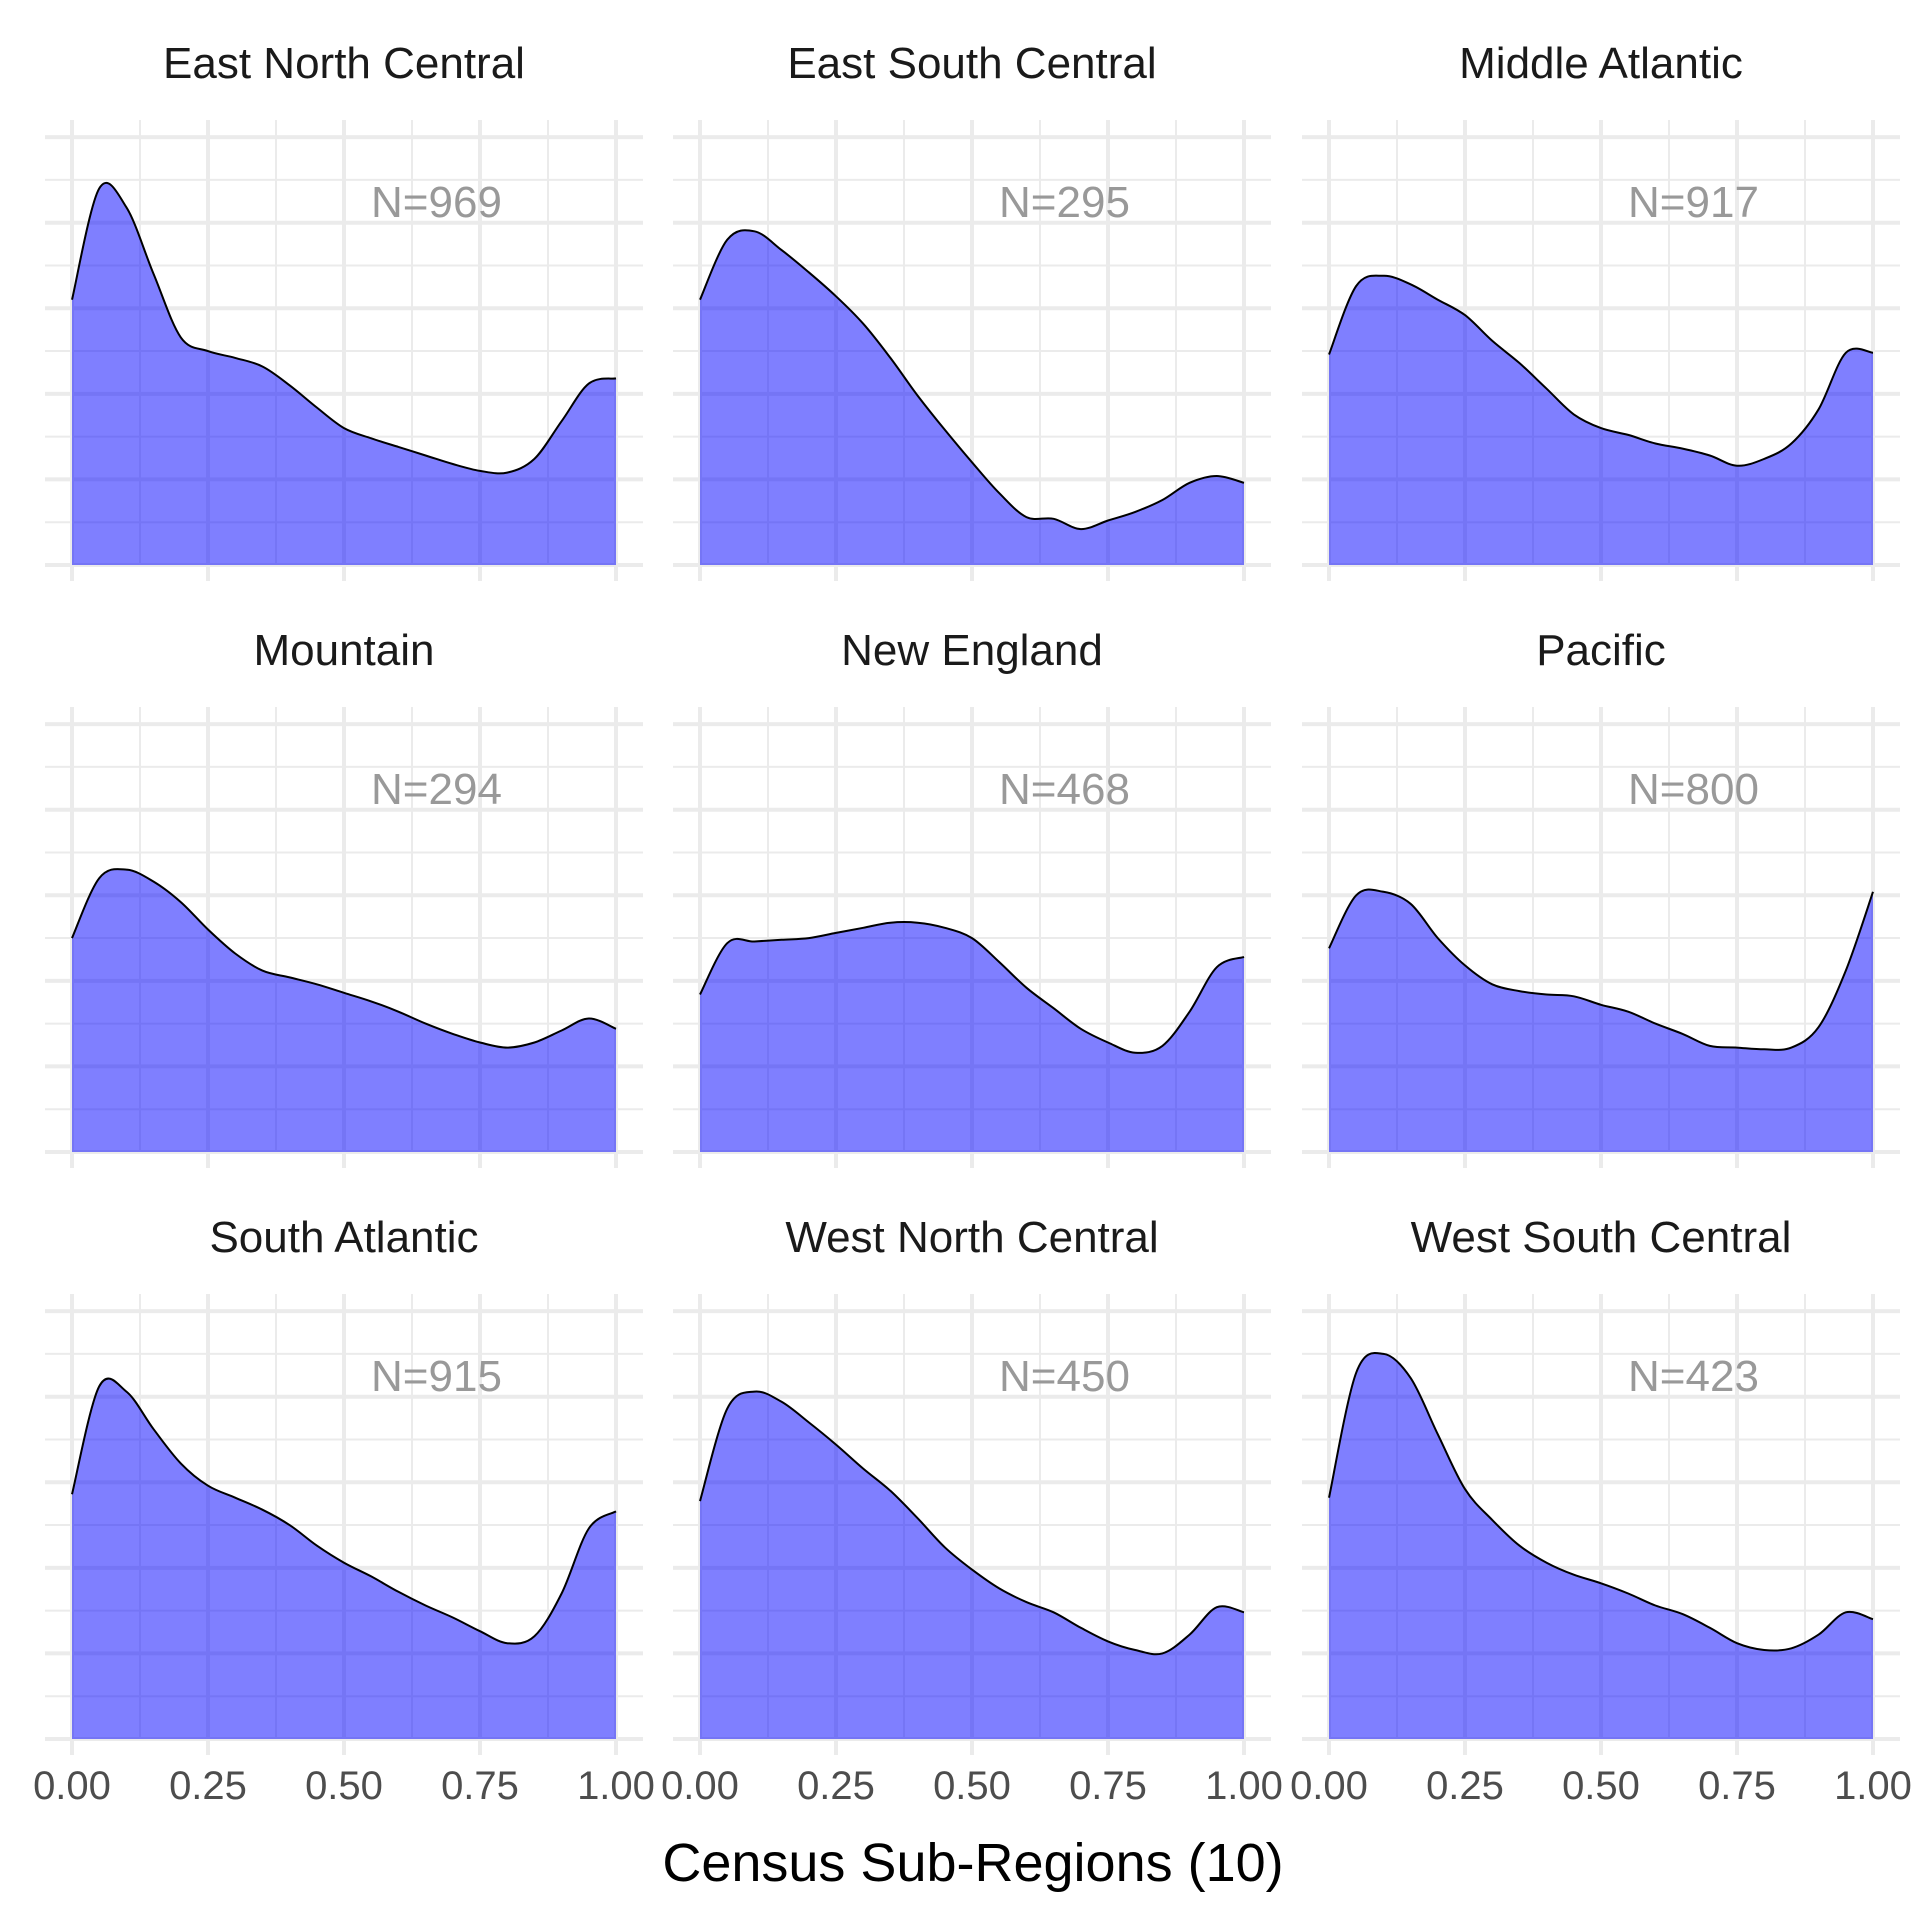  I want to click on sample-size-label: N=295, so click(1064, 202).